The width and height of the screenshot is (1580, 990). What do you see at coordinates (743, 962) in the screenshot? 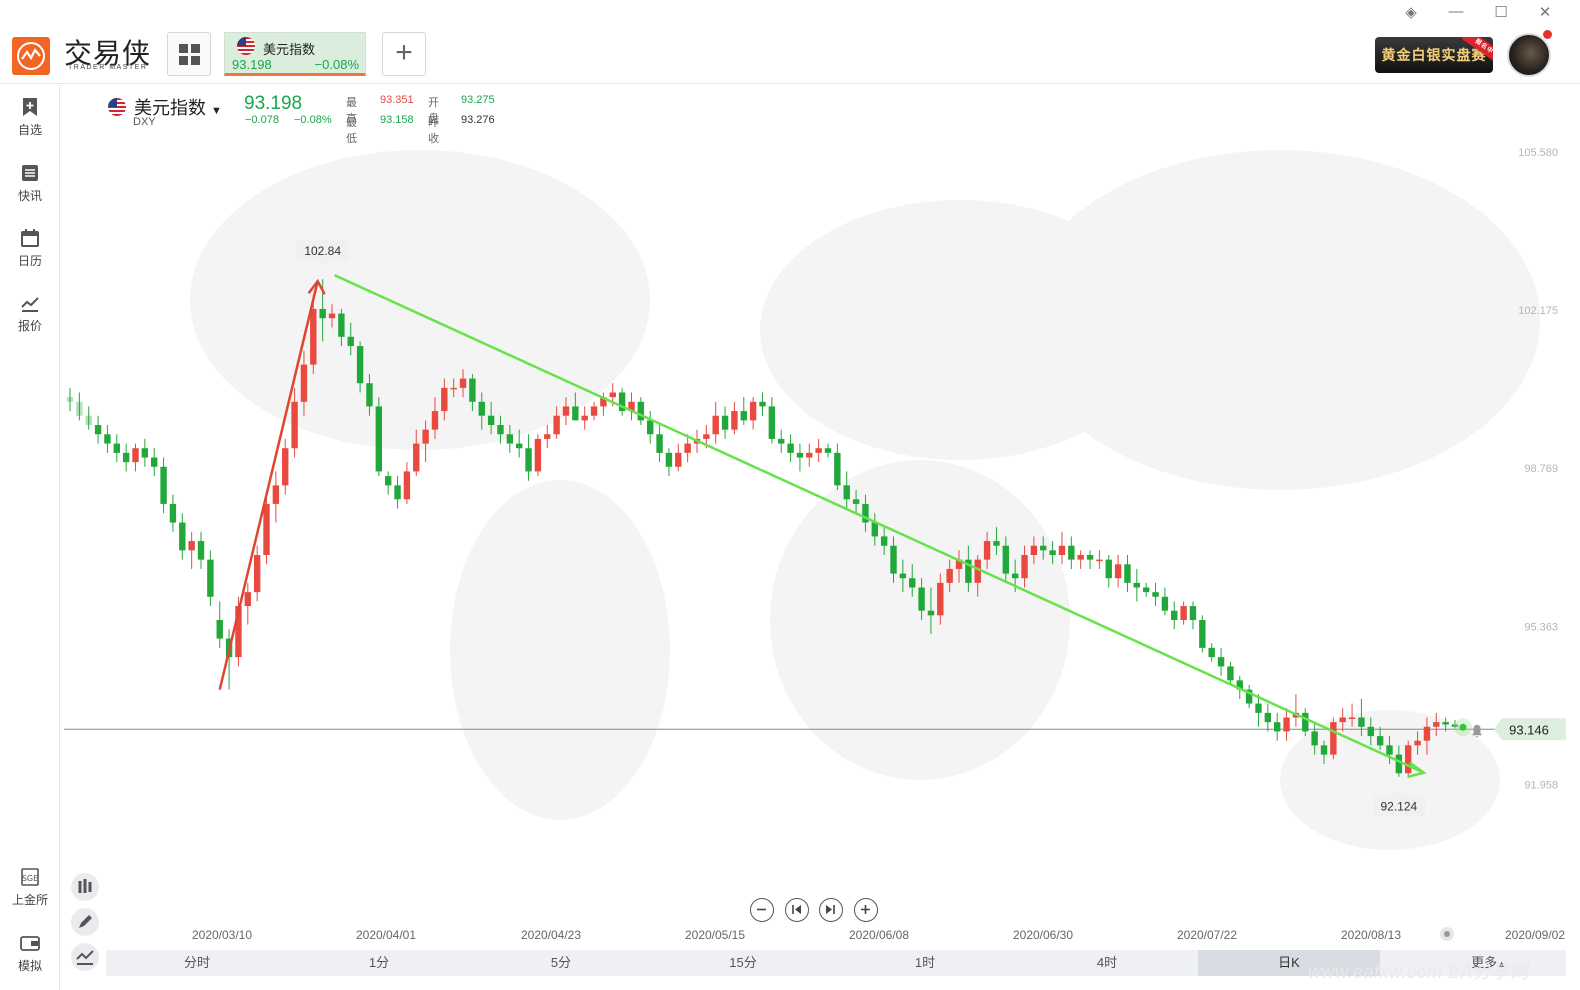
I see `period-tab: 15分` at bounding box center [743, 962].